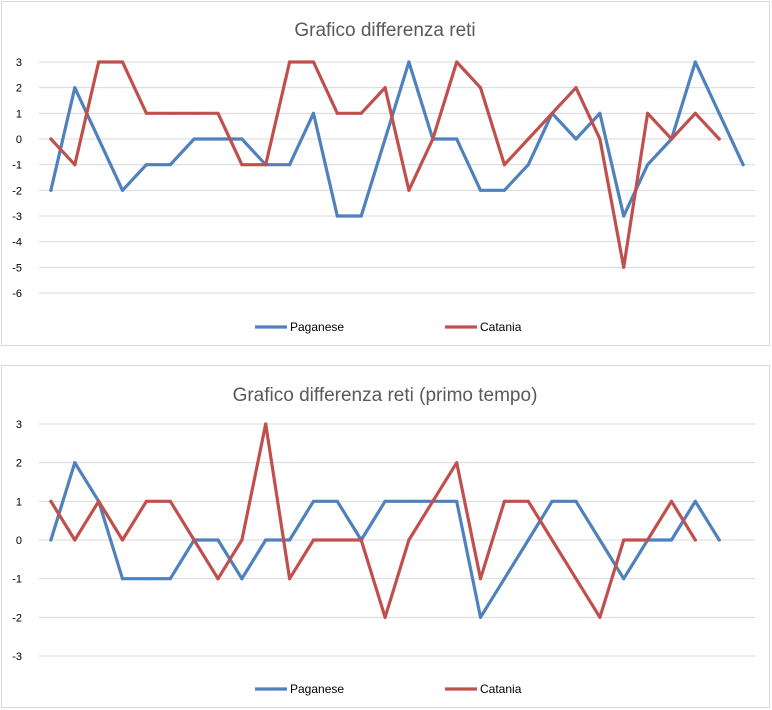 The image size is (772, 710). Describe the element at coordinates (385, 395) in the screenshot. I see `chart-title: Grafico differenza reti (primo tempo)` at that location.